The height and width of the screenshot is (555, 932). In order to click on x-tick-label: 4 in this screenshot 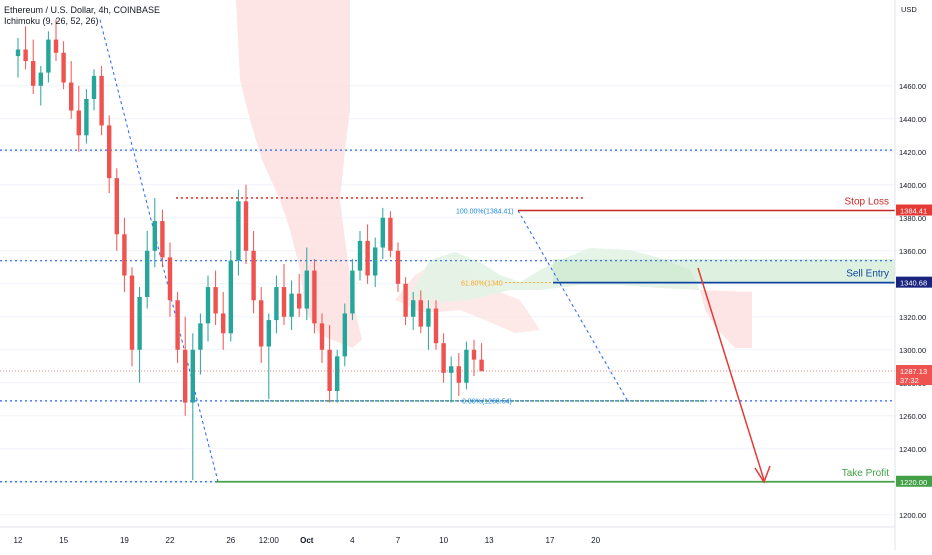, I will do `click(352, 540)`.